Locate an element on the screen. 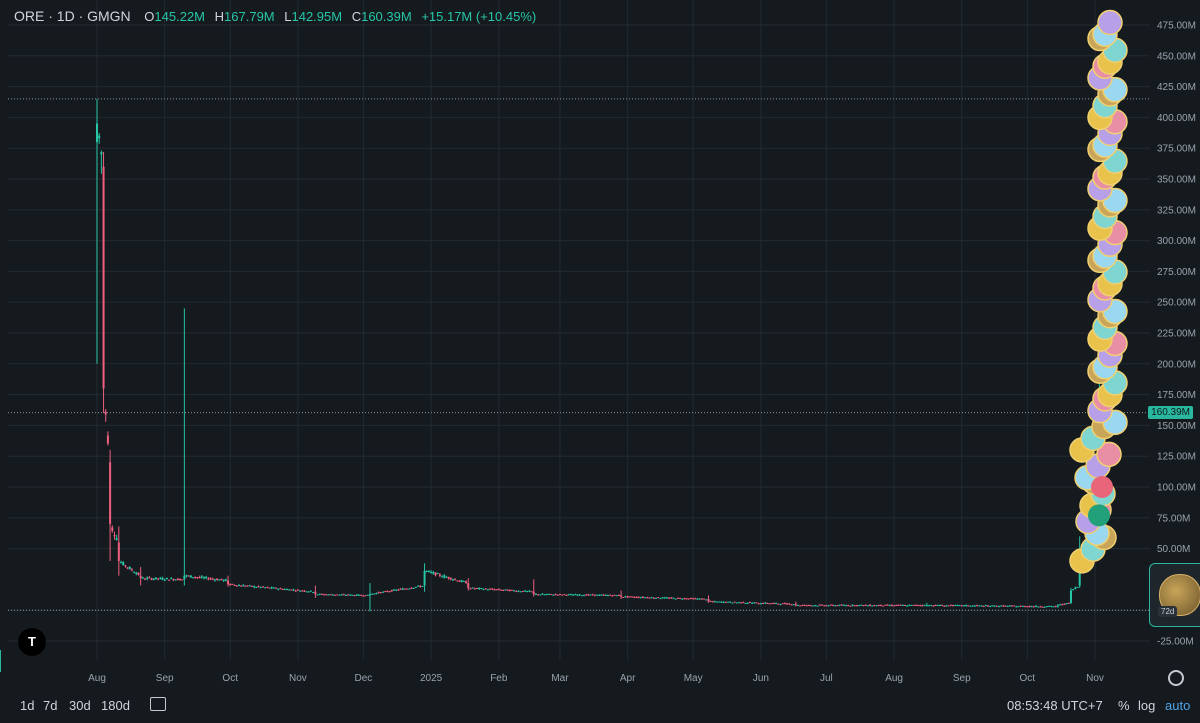 Image resolution: width=1200 pixels, height=723 pixels. token-side-card: 72d is located at coordinates (1174, 595).